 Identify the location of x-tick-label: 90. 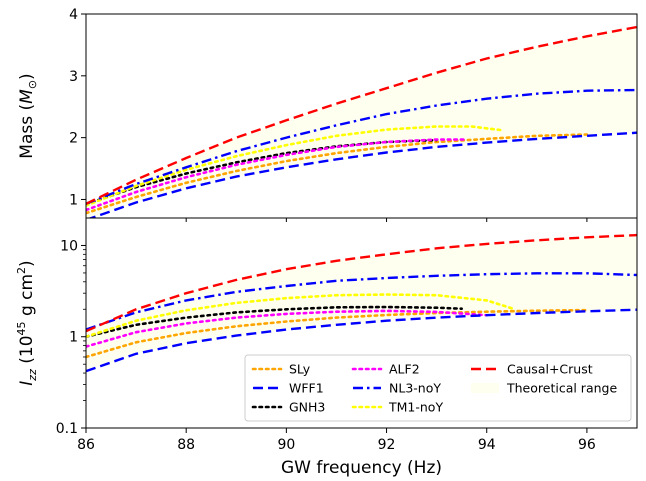
(286, 445).